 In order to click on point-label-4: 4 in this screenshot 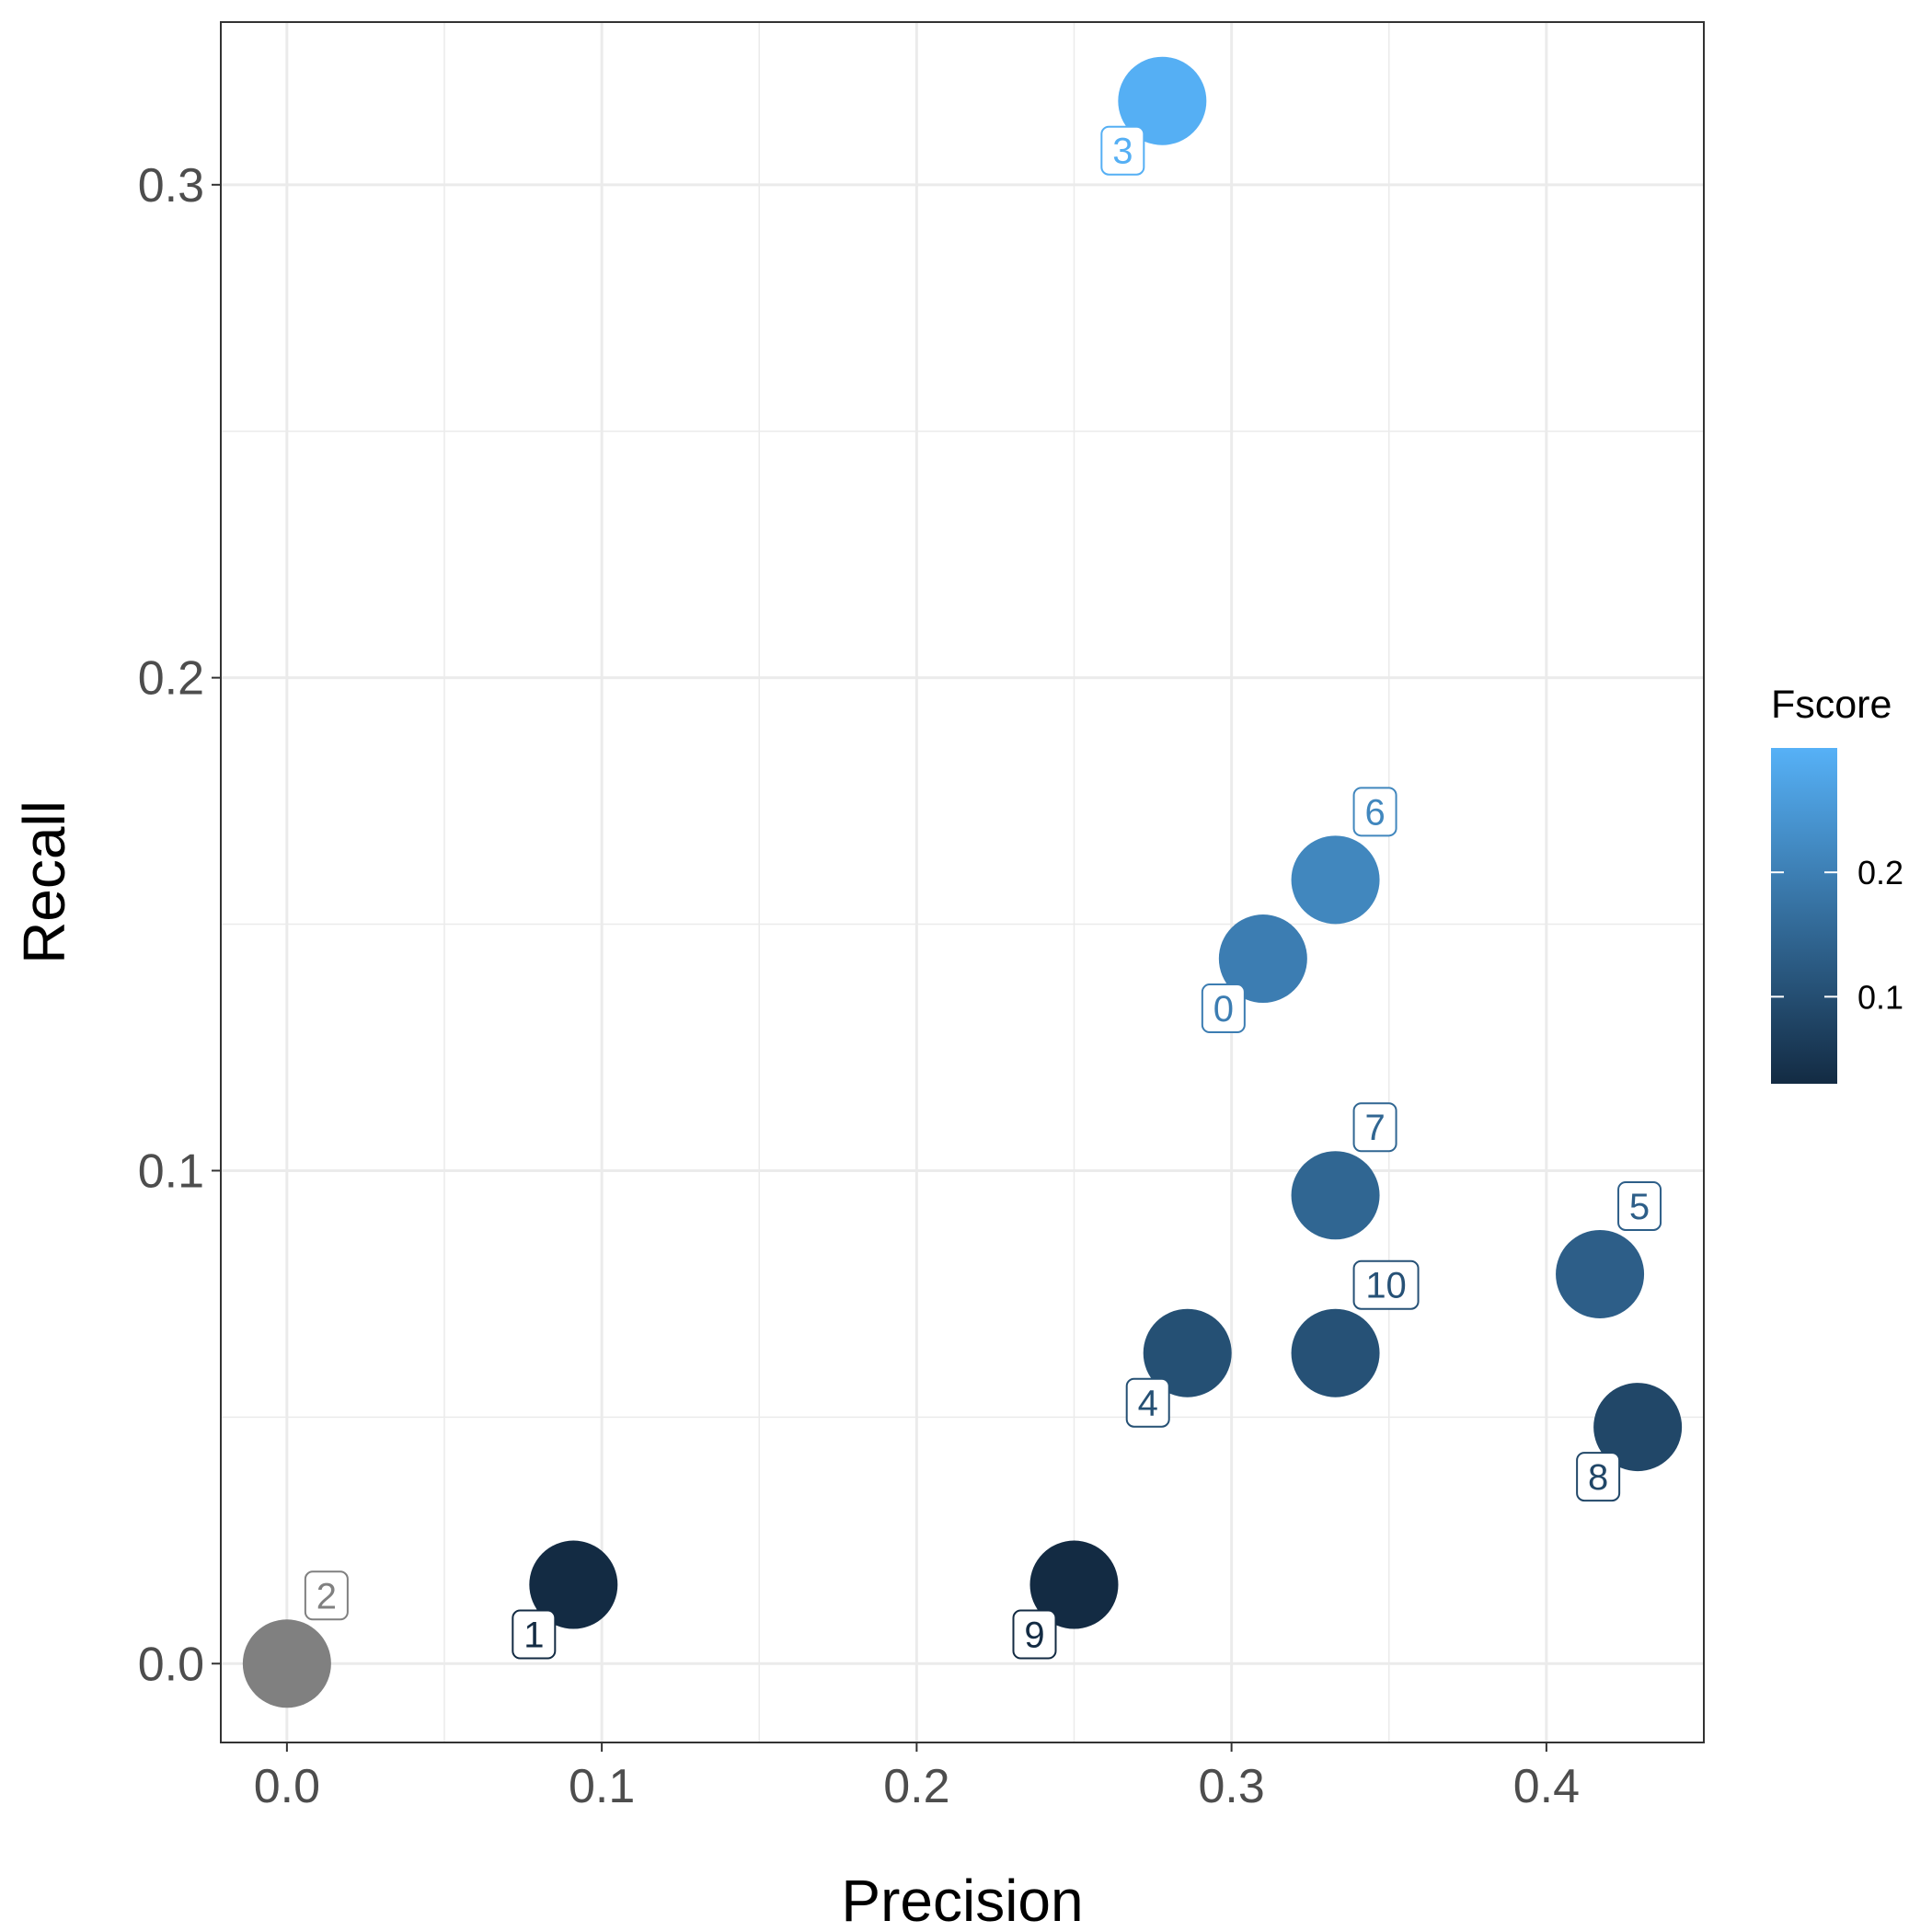, I will do `click(1147, 1402)`.